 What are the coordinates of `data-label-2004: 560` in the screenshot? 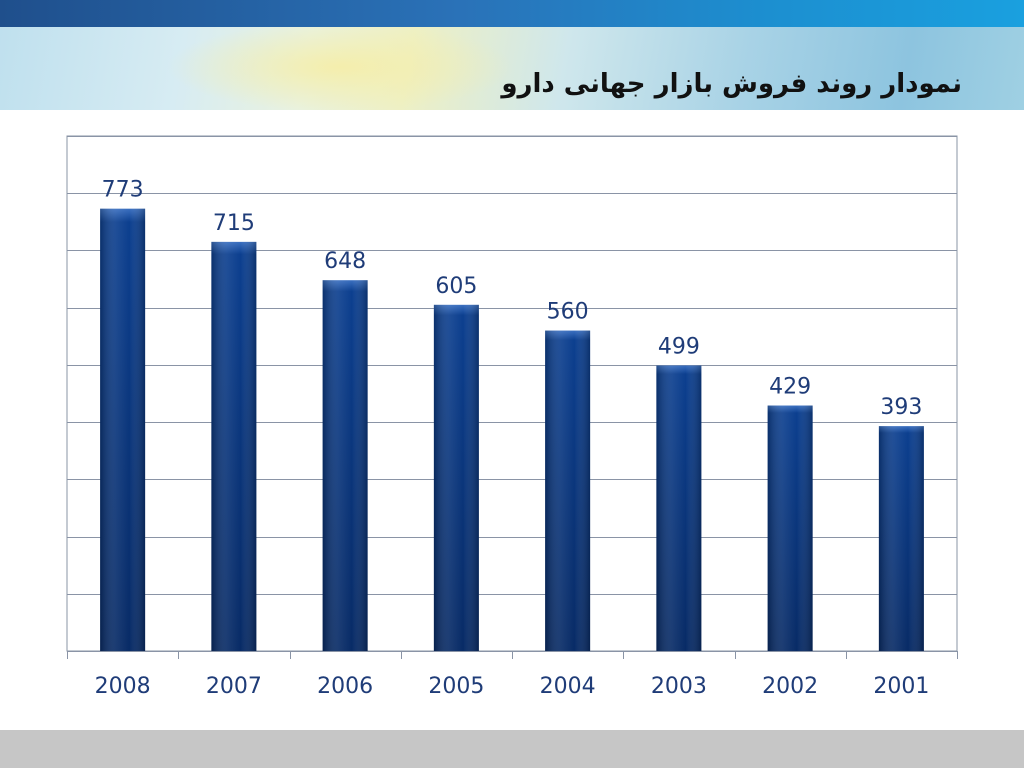 It's located at (568, 312).